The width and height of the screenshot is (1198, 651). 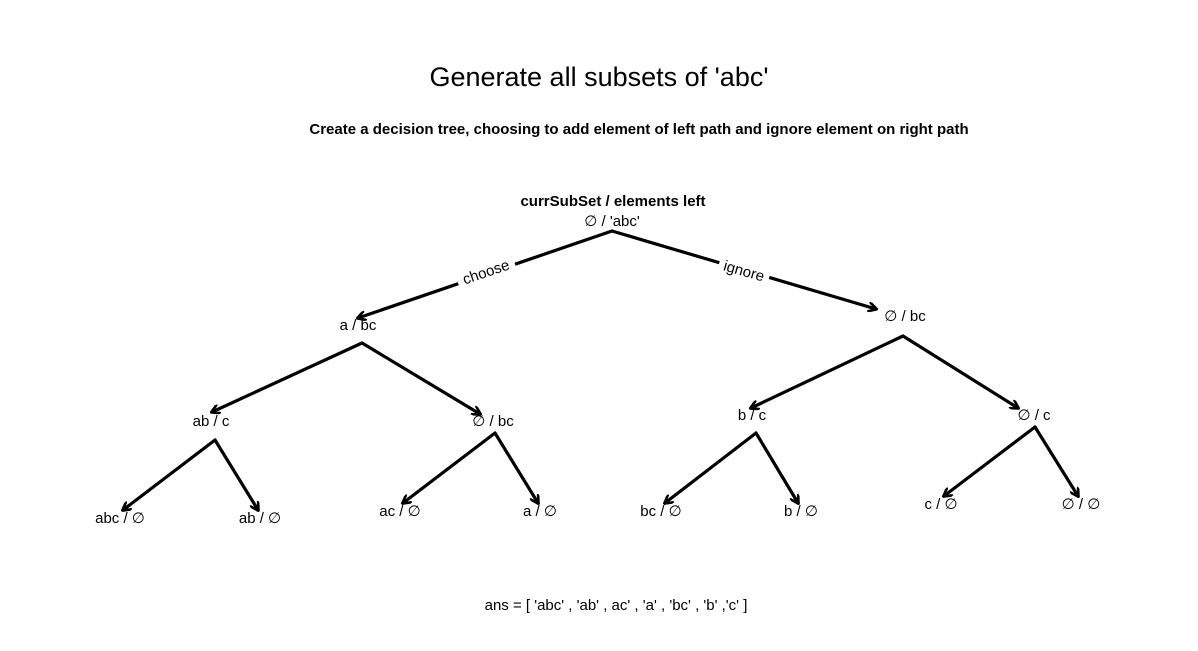 I want to click on edge-a-bc-a, so click(x=420, y=377).